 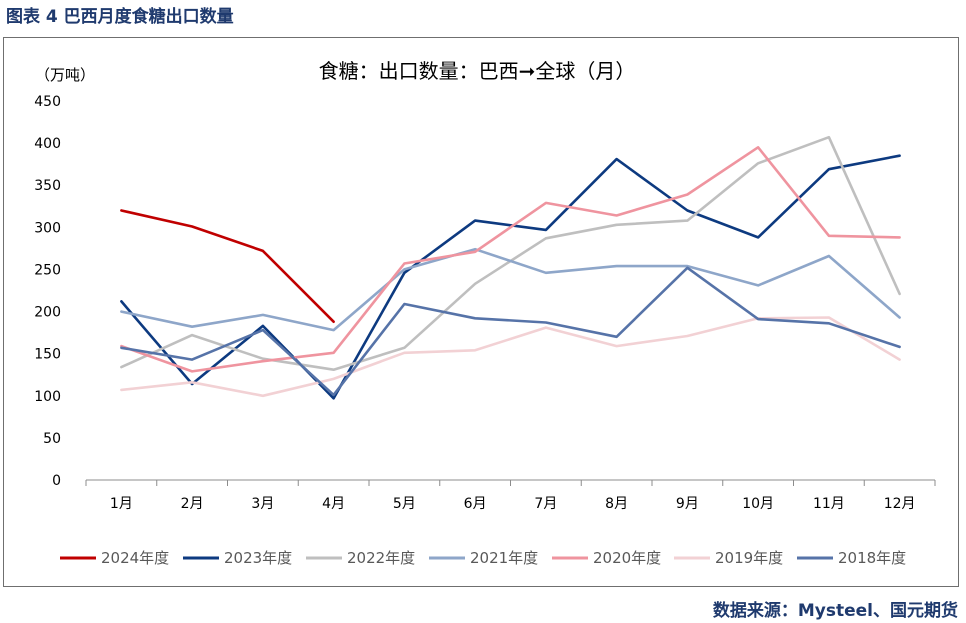 What do you see at coordinates (872, 558) in the screenshot?
I see `legend-label: 2018年度` at bounding box center [872, 558].